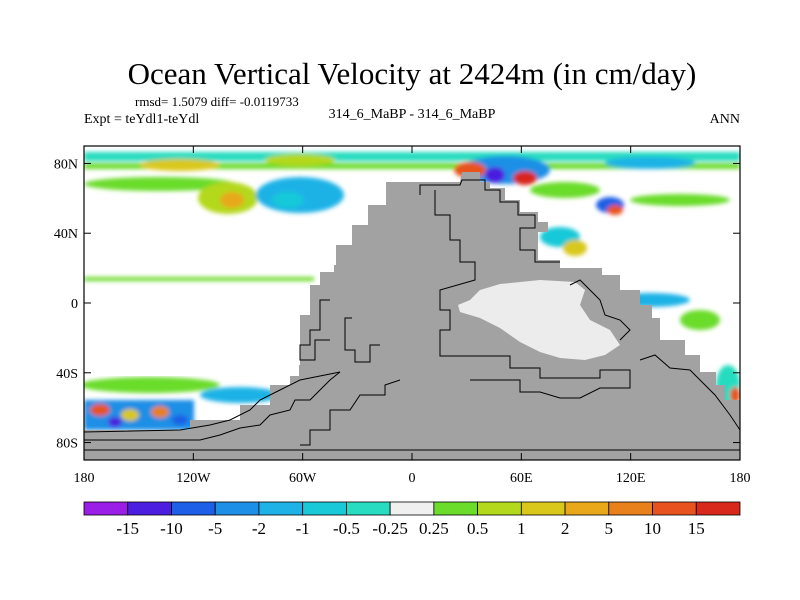 This screenshot has height=600, width=800. Describe the element at coordinates (521, 478) in the screenshot. I see `x-tick-label: 60E` at that location.